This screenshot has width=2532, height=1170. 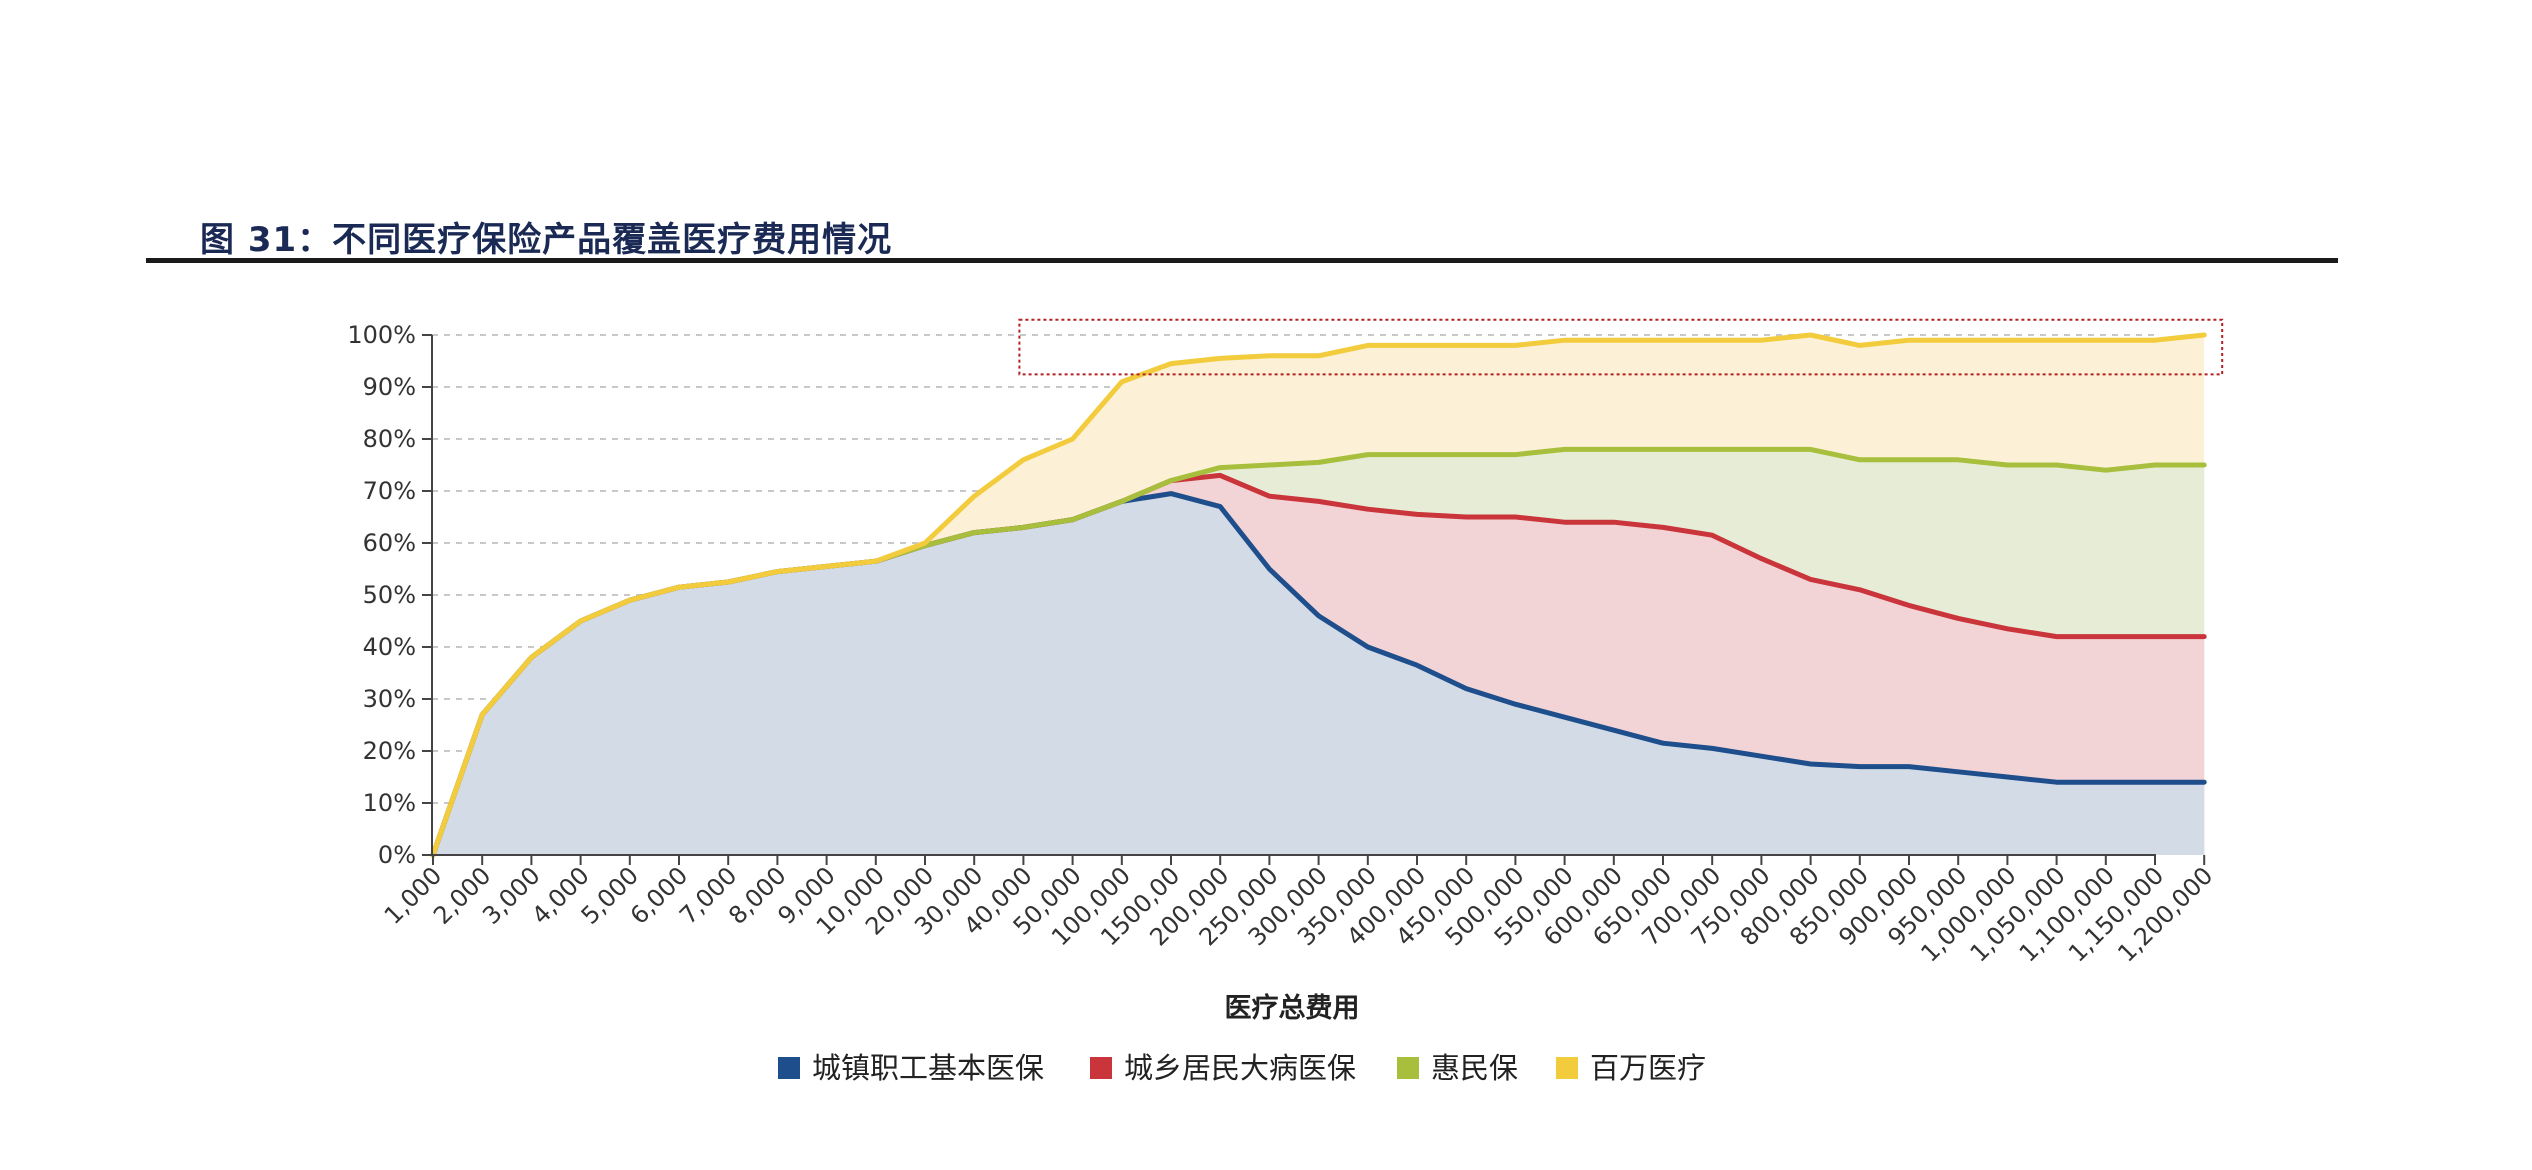 I want to click on y-tick-label: 10%, so click(x=389, y=803).